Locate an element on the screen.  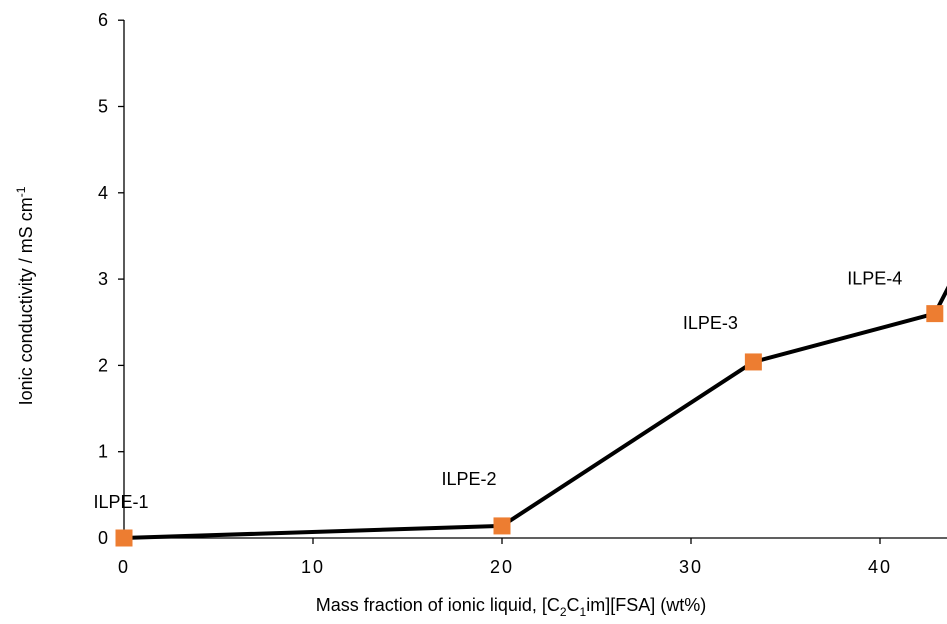
y-tick-label: 4 is located at coordinates (103, 193).